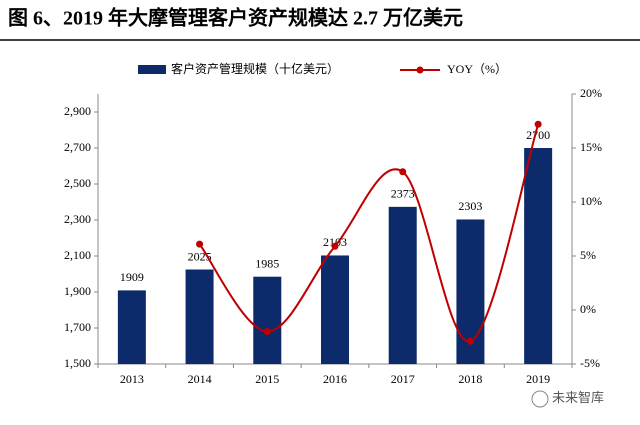 This screenshot has width=640, height=425. Describe the element at coordinates (77, 219) in the screenshot. I see `y-tick-label: 2,300` at that location.